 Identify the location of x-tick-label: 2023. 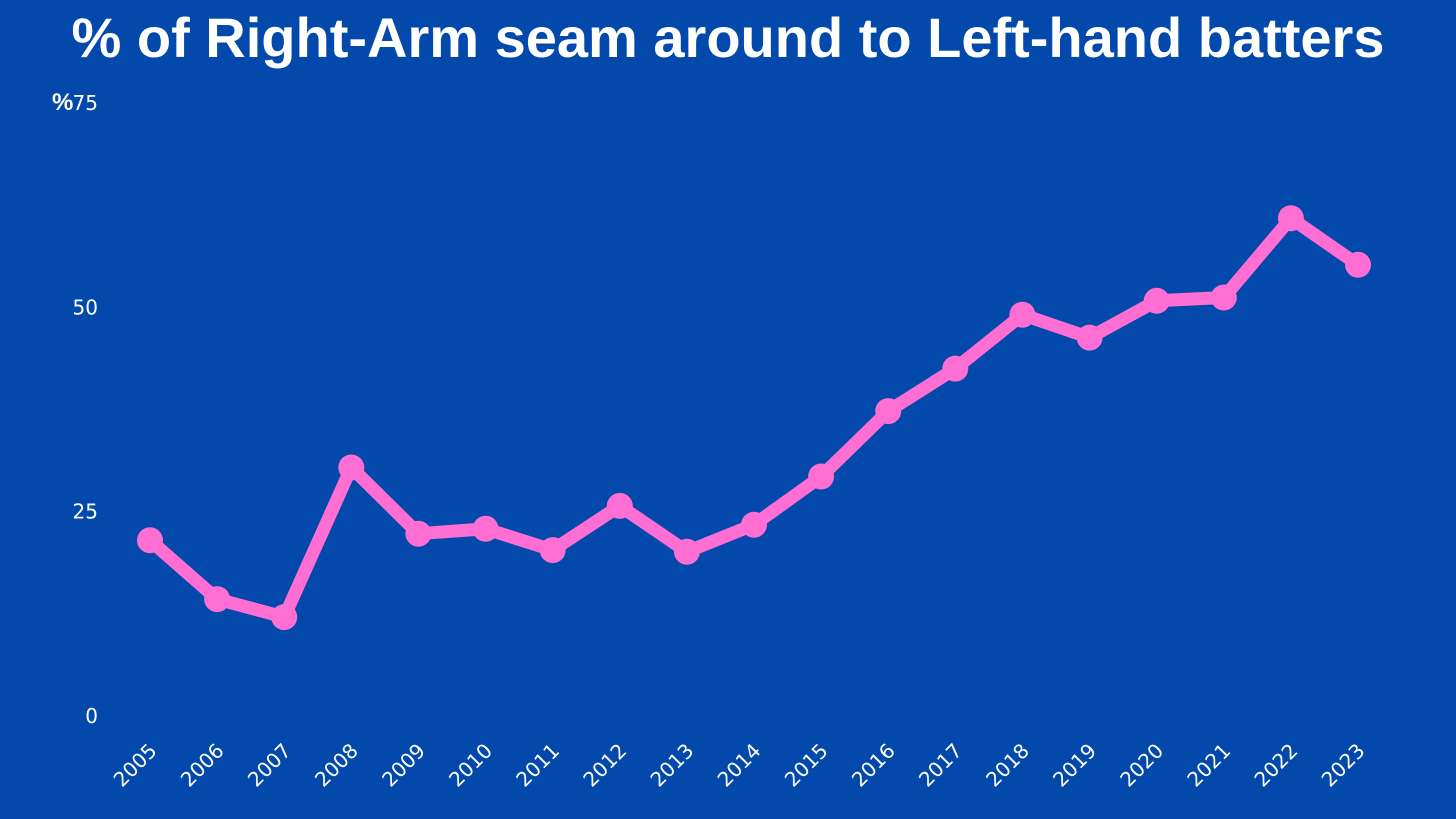
(1343, 765).